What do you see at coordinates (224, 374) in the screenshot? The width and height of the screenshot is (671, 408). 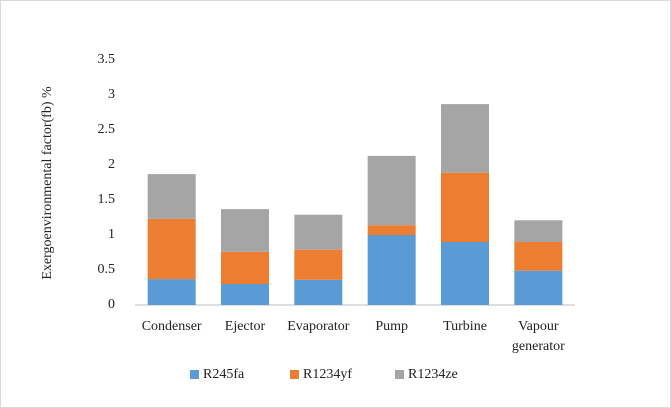 I see `legend-label: R245fa` at bounding box center [224, 374].